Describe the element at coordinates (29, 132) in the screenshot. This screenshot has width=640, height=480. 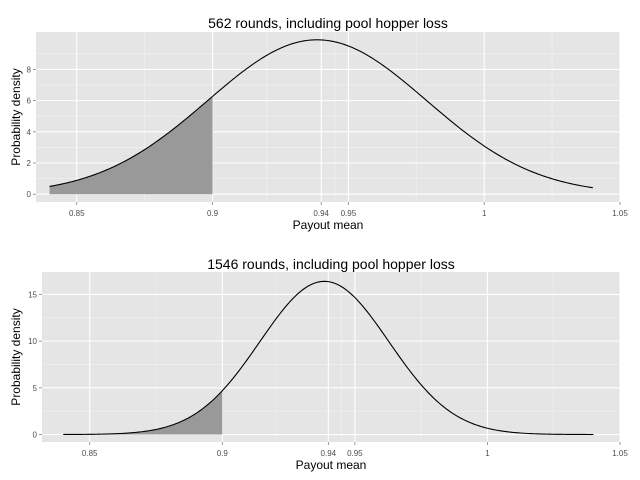
I see `y-tick-label: 4` at that location.